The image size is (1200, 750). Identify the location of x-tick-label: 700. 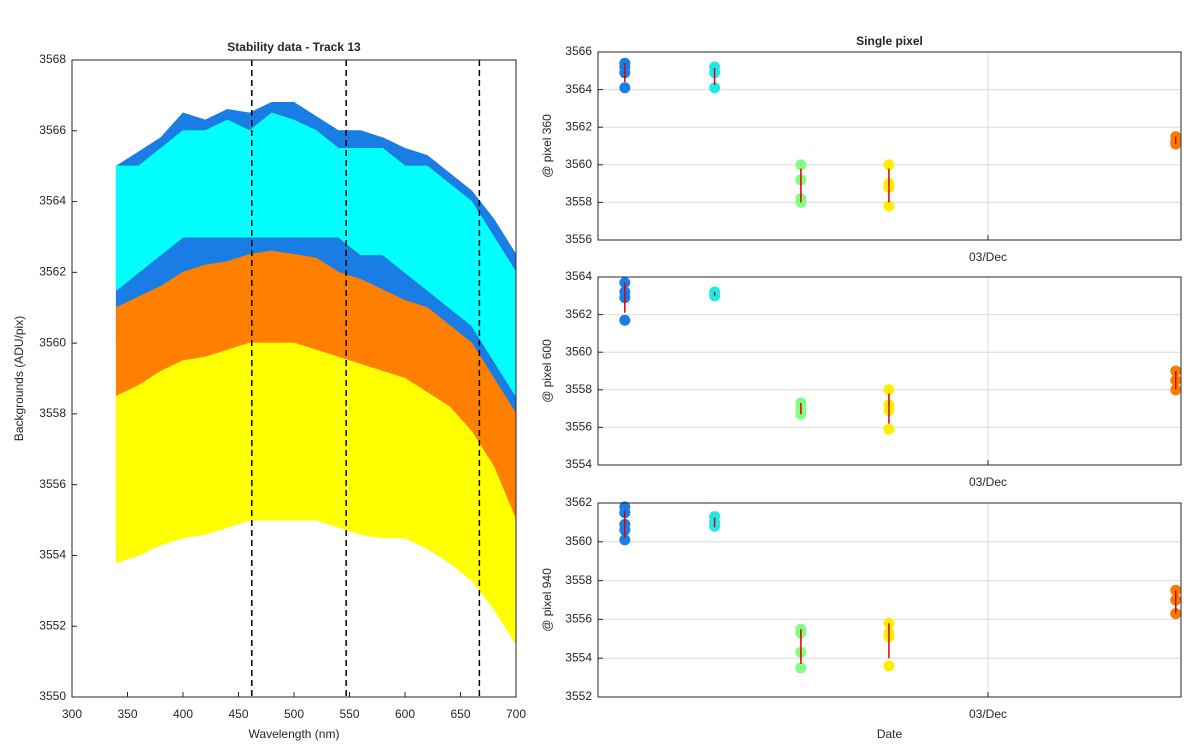
(516, 714).